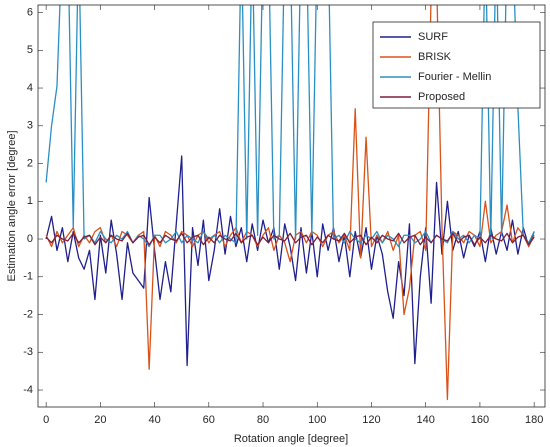 This screenshot has height=447, width=550. I want to click on y-tick-label: 2, so click(30, 163).